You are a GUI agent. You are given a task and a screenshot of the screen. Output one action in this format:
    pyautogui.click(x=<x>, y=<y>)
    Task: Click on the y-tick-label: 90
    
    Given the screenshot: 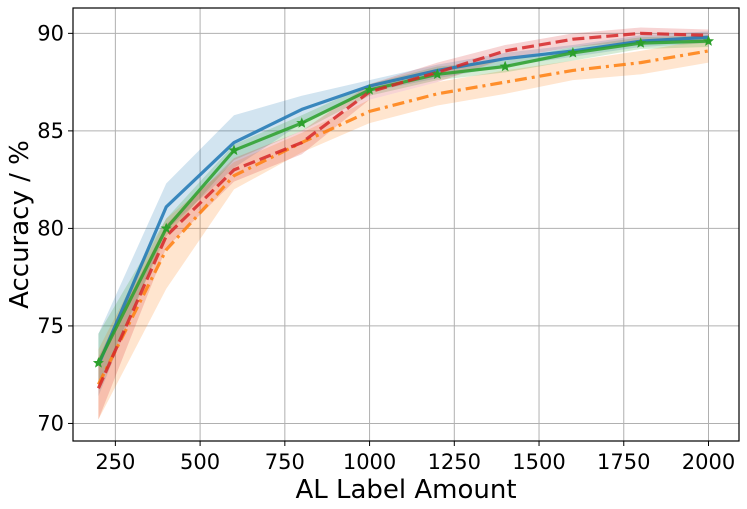 What is the action you would take?
    pyautogui.click(x=50, y=33)
    